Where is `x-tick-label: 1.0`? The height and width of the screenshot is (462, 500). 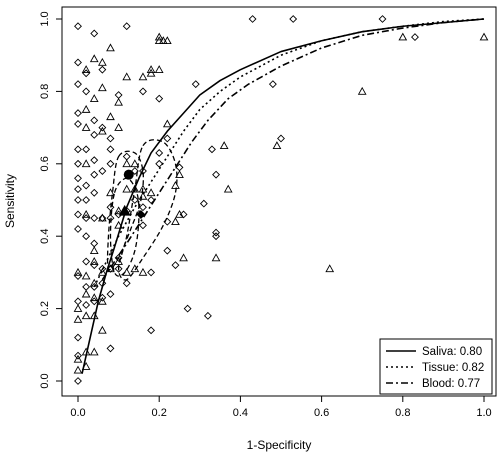
x-tick-label: 1.0 is located at coordinates (483, 413).